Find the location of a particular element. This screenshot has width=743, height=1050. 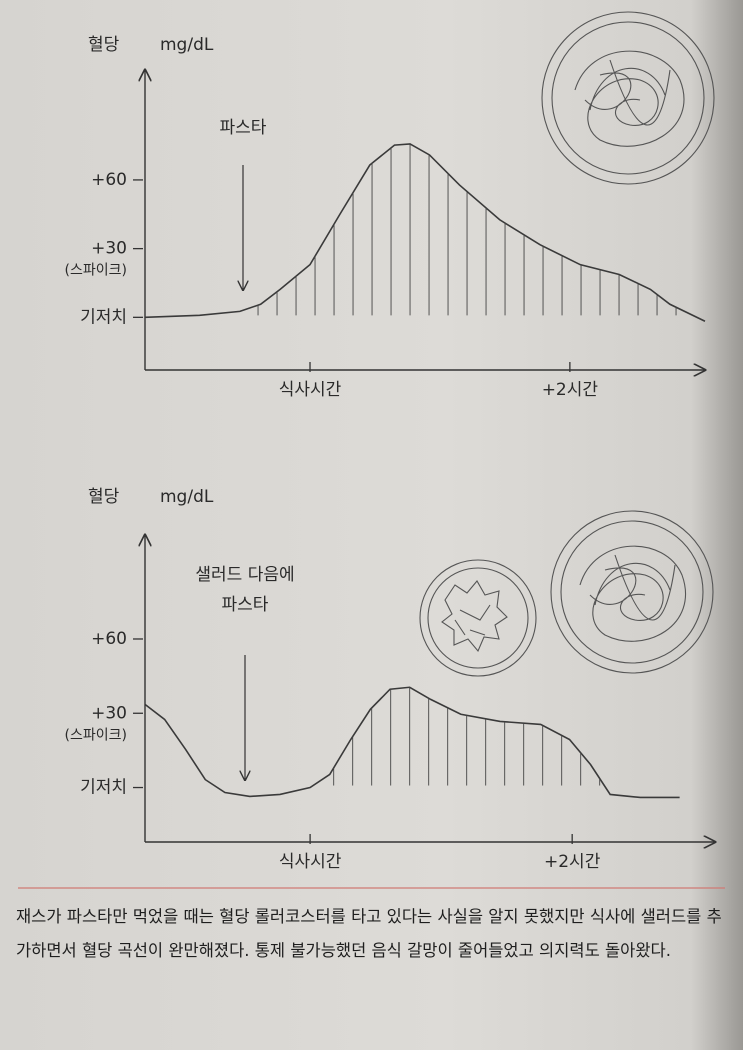

annotation: 샐러드 다음에 is located at coordinates (244, 575).